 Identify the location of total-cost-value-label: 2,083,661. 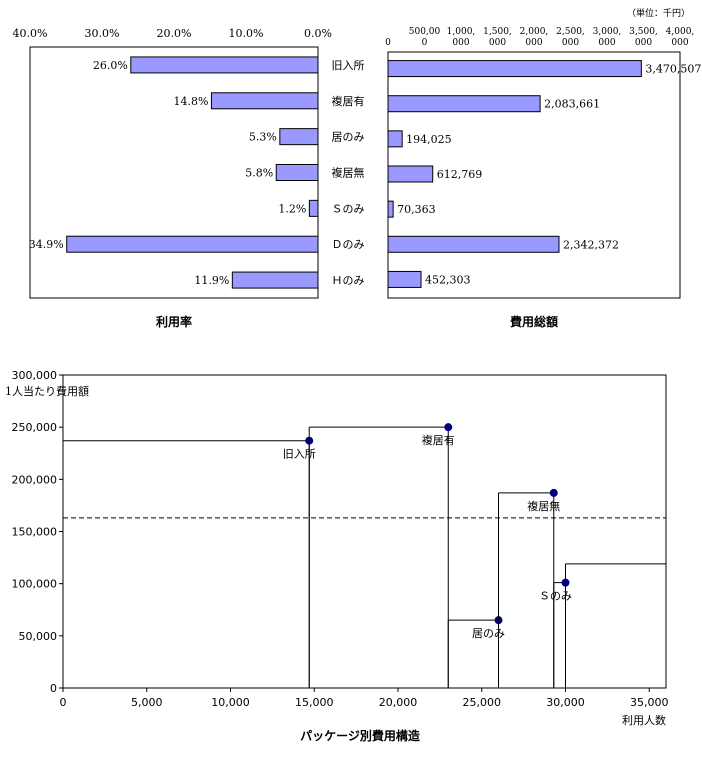
(572, 104).